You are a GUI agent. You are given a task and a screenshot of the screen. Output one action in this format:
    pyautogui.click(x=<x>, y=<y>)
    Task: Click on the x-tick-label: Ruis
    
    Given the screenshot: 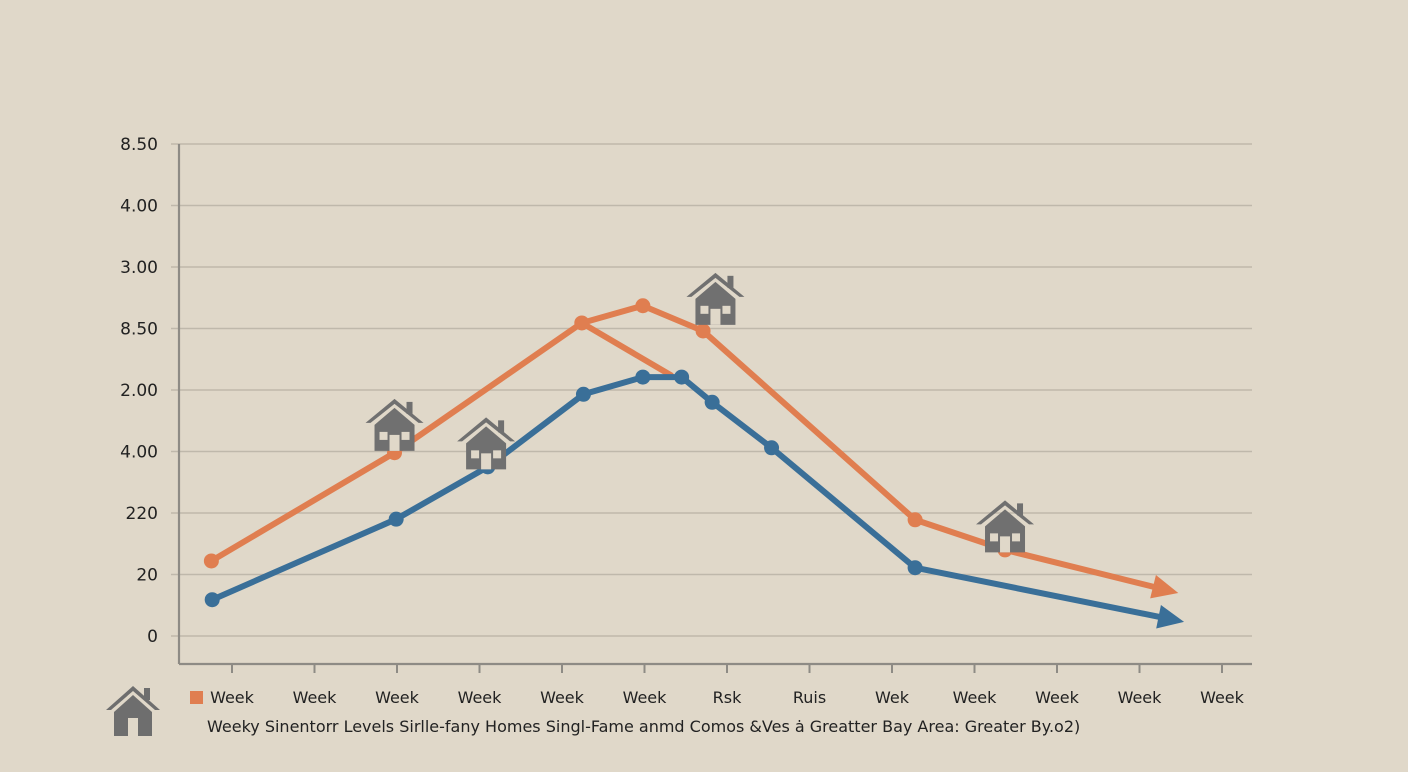 What is the action you would take?
    pyautogui.click(x=809, y=697)
    